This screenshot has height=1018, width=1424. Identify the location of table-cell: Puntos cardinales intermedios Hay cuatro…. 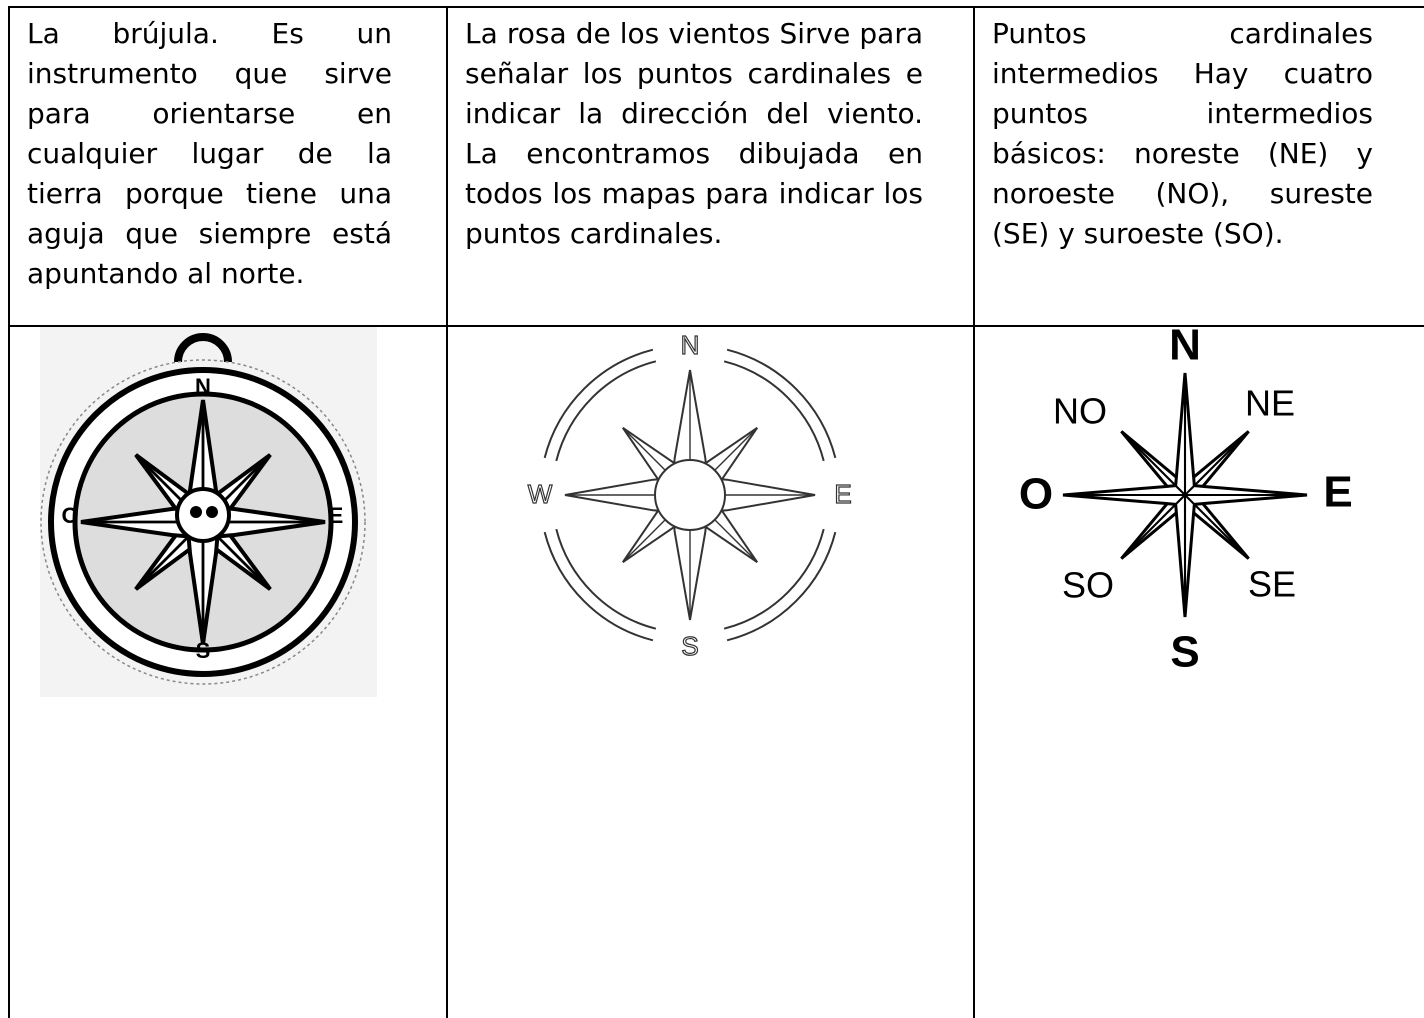
(1198, 166).